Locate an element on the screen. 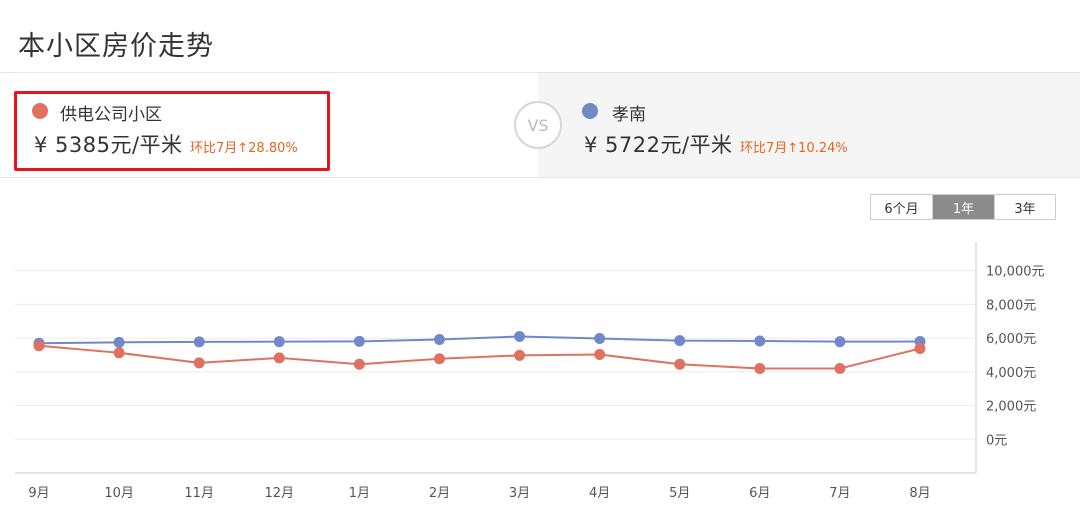 This screenshot has height=514, width=1080. district-panel: 孝南 ¥ 5722元/平米 环比7月↑10.24% is located at coordinates (809, 125).